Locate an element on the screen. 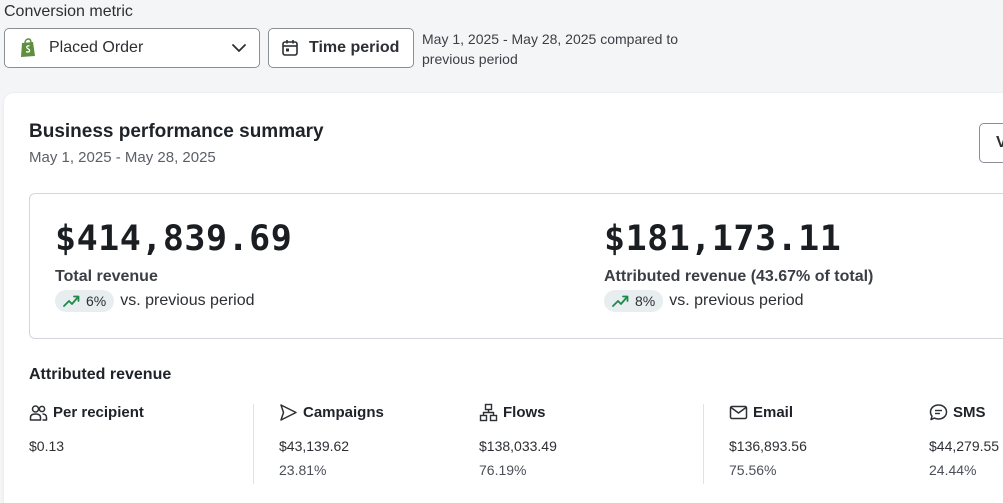  email-metric: Email $136,893.56 75.56% is located at coordinates (768, 439).